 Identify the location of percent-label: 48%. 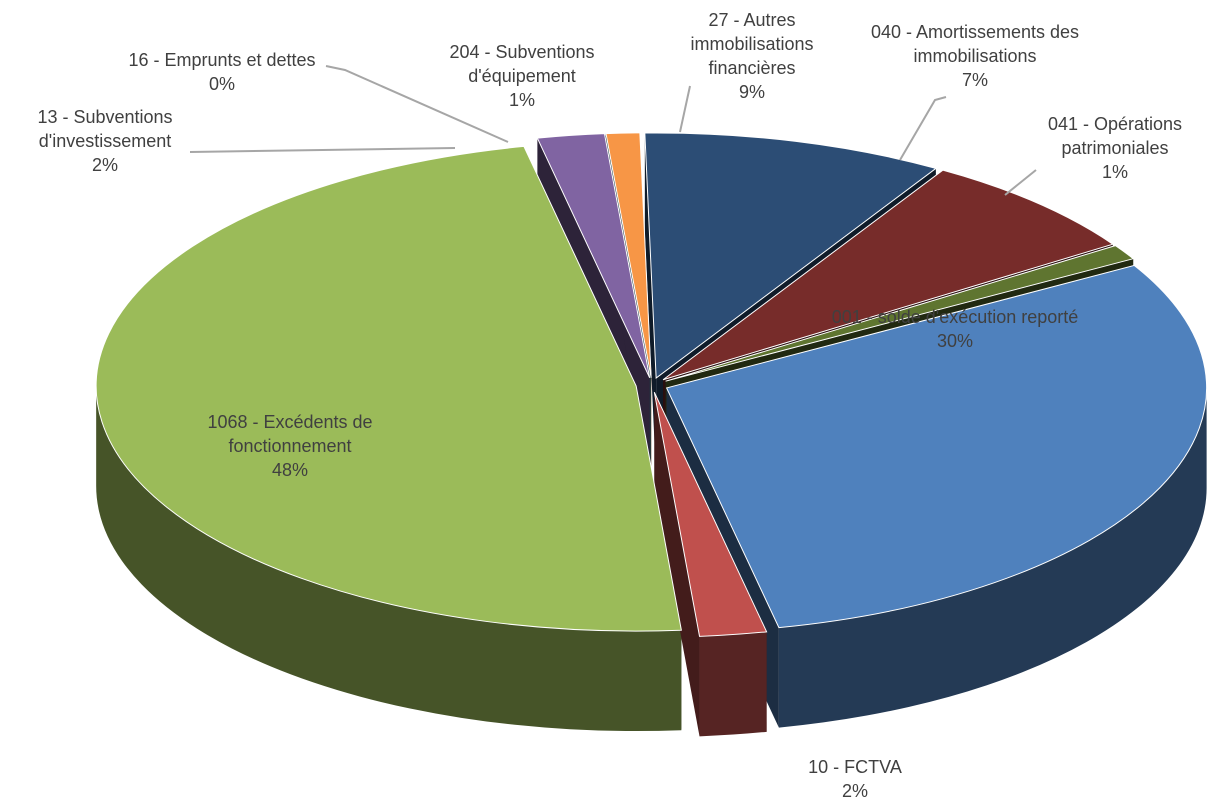
(290, 470).